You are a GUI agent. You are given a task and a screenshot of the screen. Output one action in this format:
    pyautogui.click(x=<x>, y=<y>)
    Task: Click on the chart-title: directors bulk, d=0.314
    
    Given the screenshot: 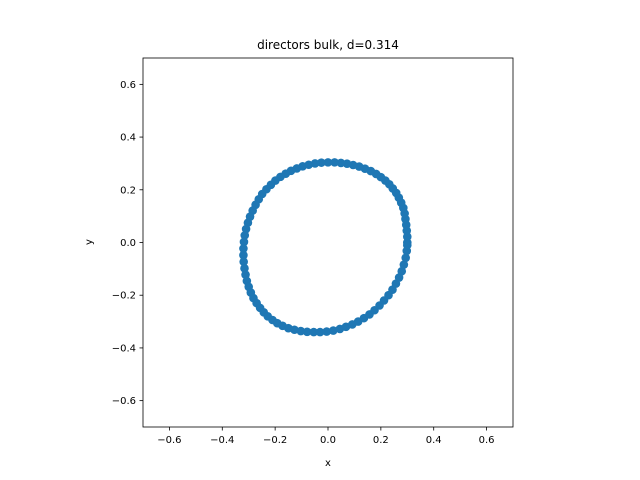 What is the action you would take?
    pyautogui.click(x=328, y=45)
    